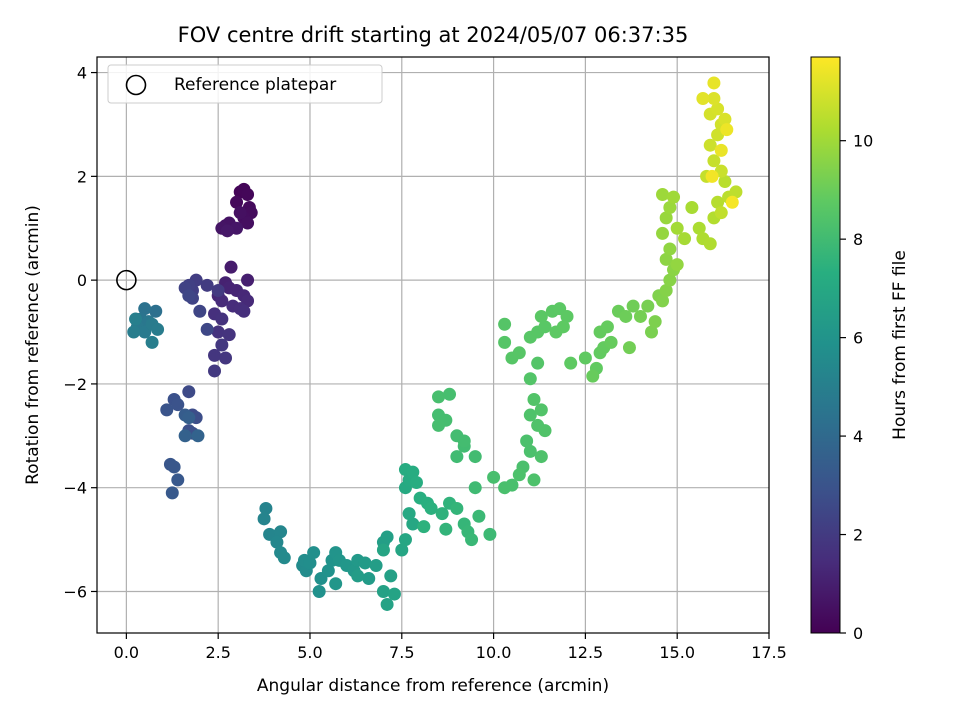 Image resolution: width=960 pixels, height=720 pixels. I want to click on x-tick-label: 0.0, so click(126, 652).